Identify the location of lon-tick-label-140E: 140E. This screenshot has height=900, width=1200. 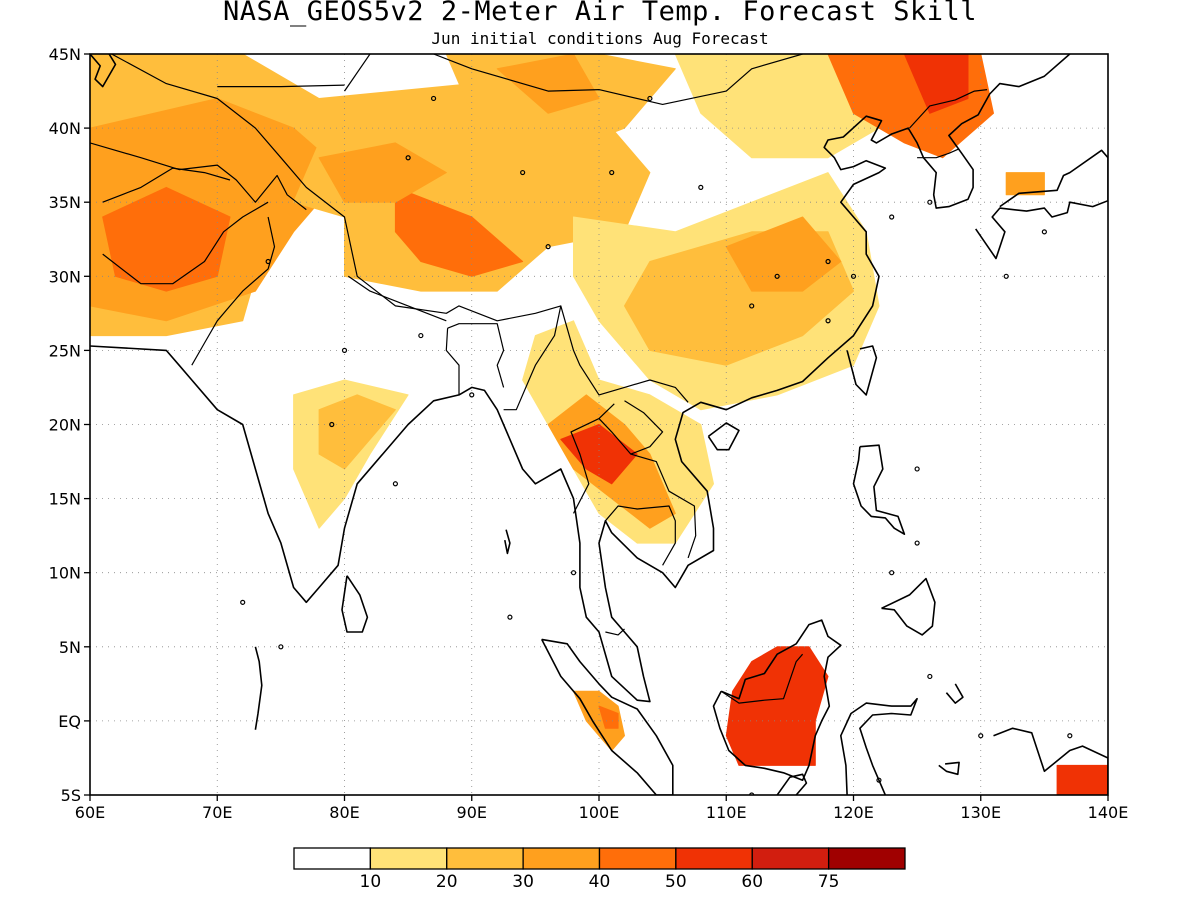
(1108, 812).